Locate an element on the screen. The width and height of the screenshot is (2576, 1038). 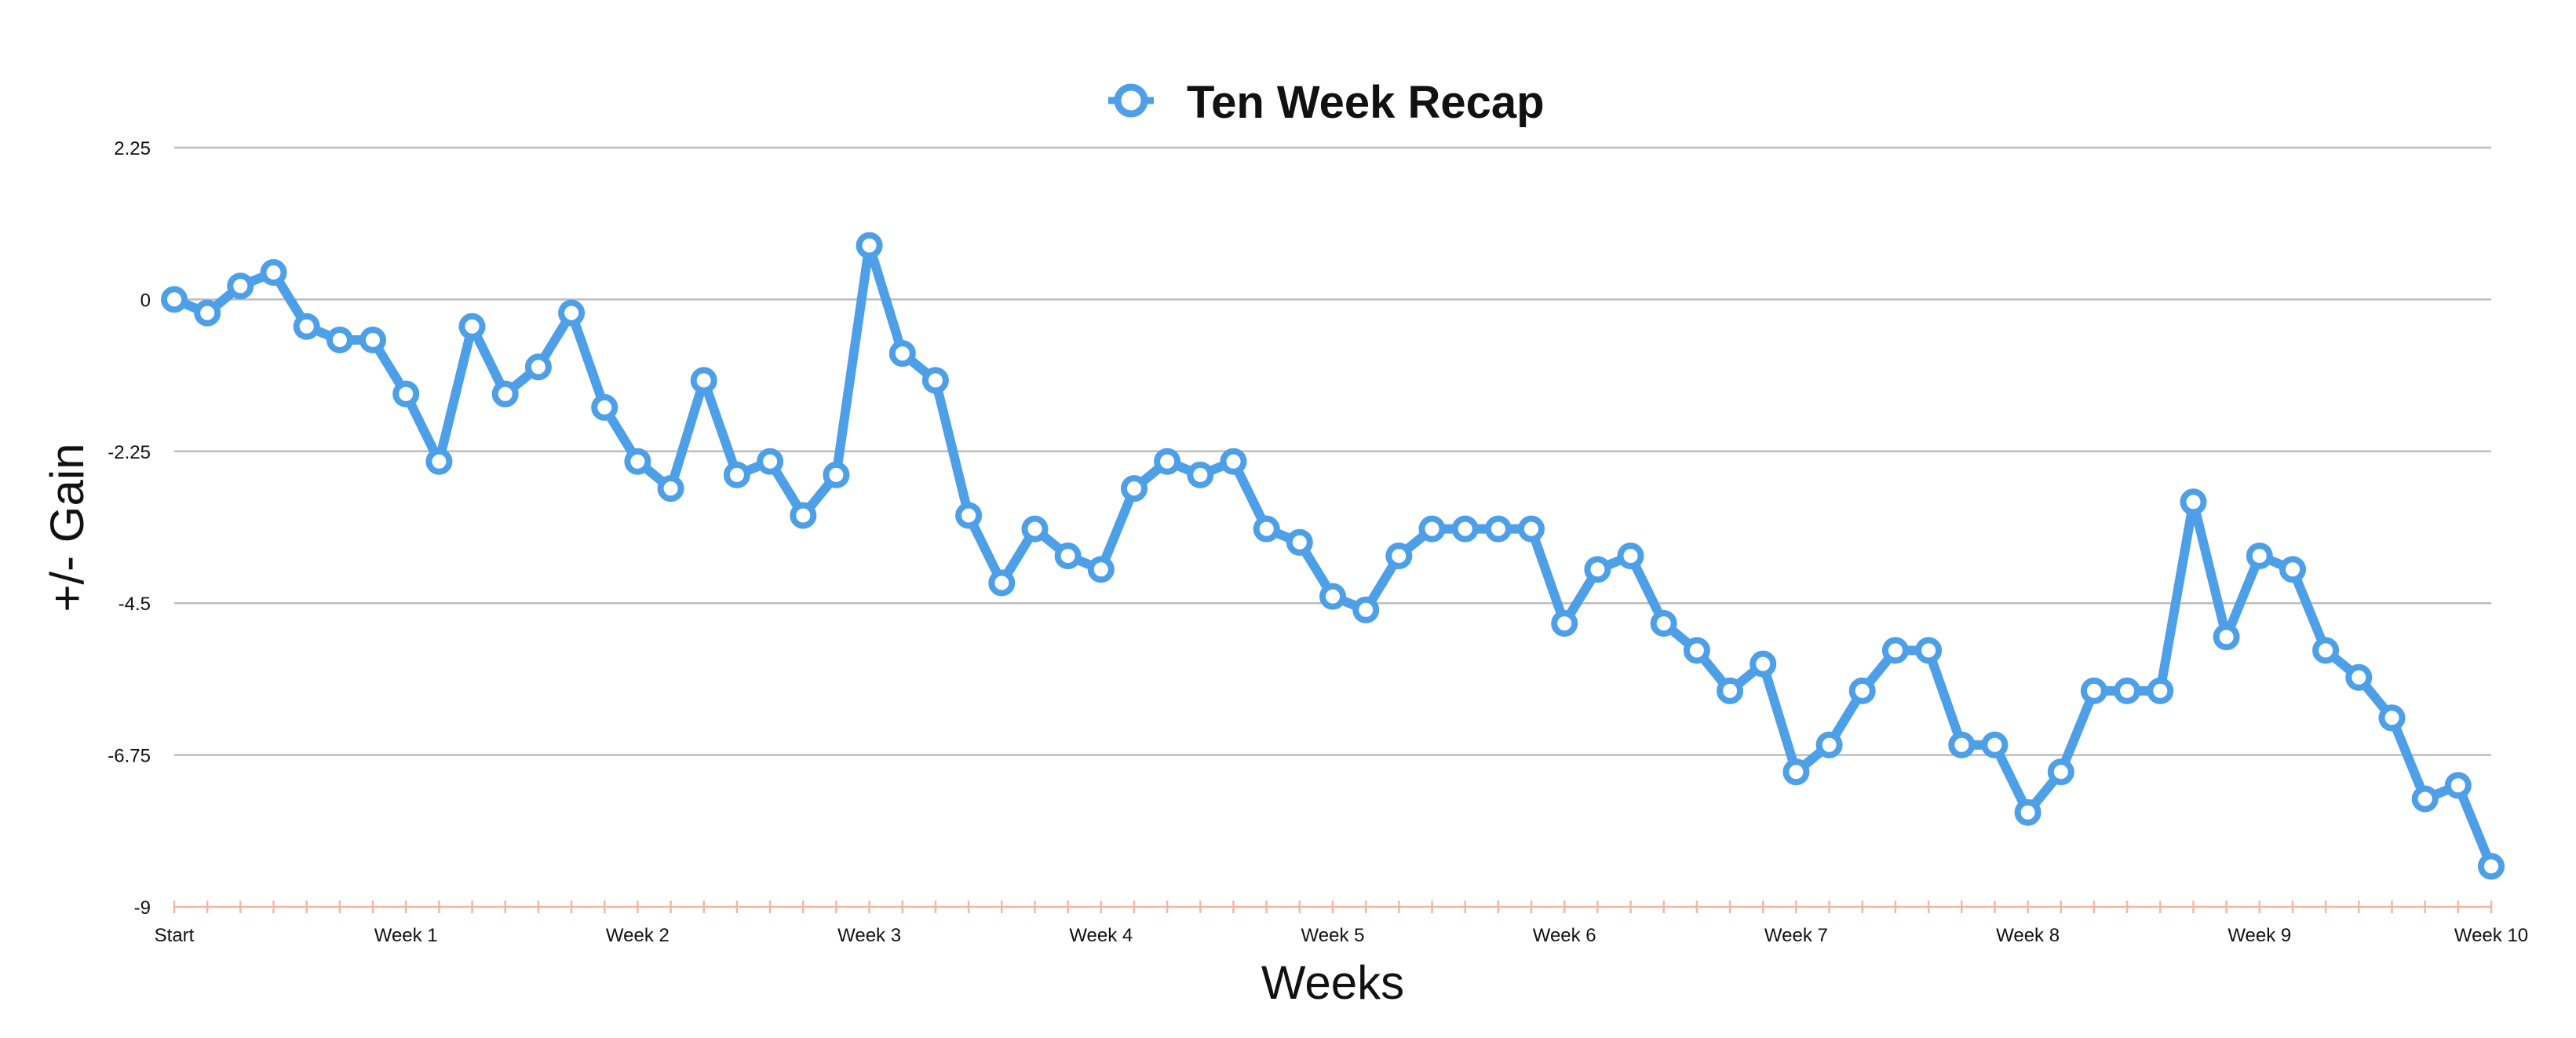
x-axis-title: Weeks is located at coordinates (1332, 983).